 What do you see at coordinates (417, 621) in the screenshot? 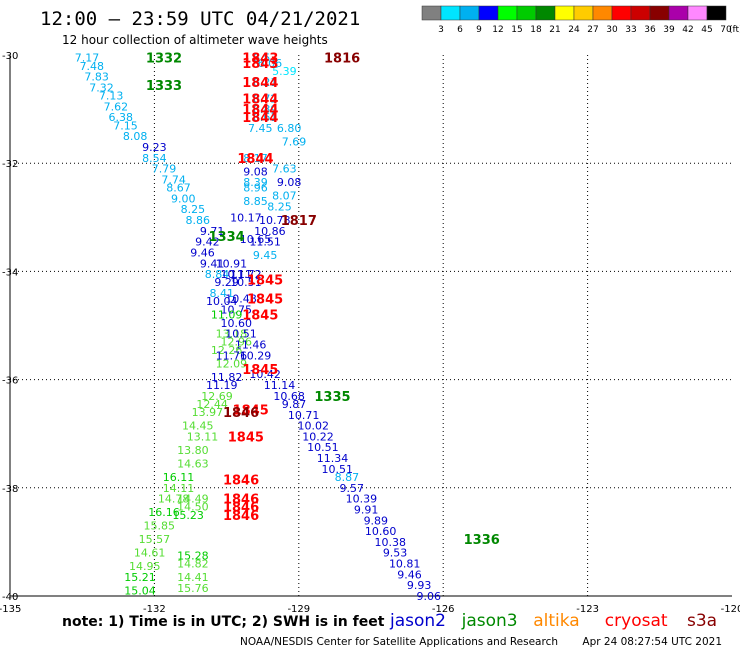
I see `satellite-legend-jason2: jason2` at bounding box center [417, 621].